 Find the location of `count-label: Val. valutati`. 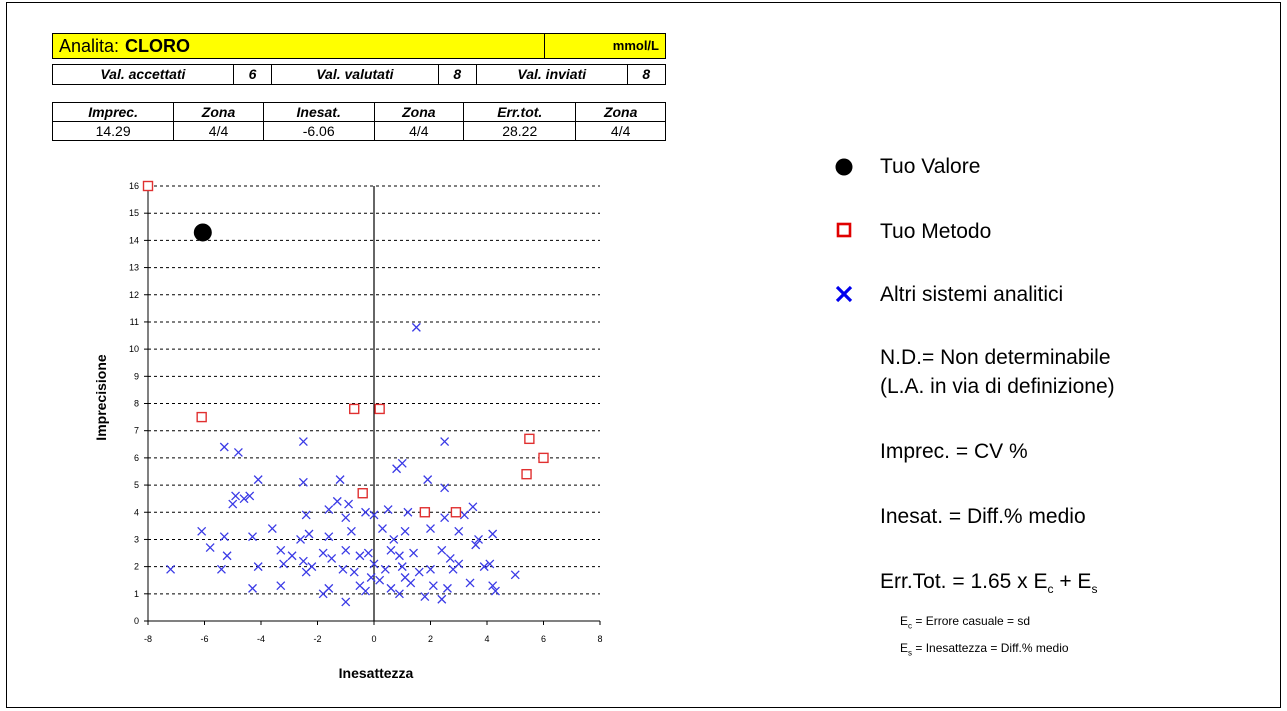

count-label: Val. valutati is located at coordinates (355, 74).